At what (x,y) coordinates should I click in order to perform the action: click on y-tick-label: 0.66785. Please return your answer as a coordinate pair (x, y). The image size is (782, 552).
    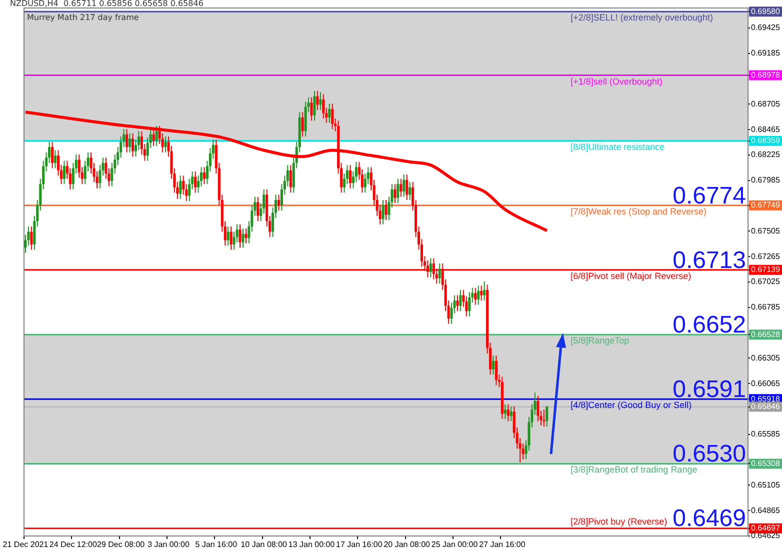
    Looking at the image, I should click on (765, 307).